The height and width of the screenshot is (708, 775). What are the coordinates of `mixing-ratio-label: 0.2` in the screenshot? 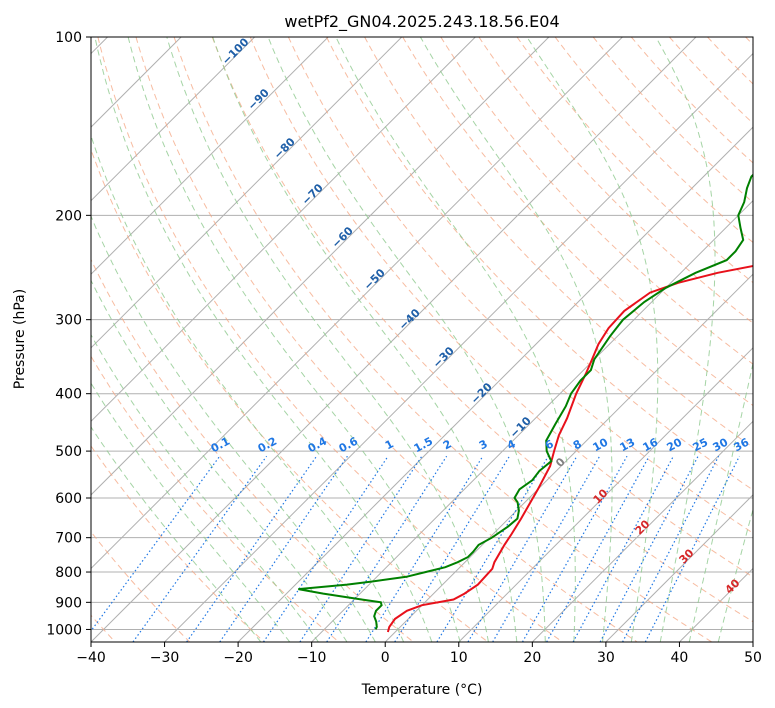 It's located at (267, 445).